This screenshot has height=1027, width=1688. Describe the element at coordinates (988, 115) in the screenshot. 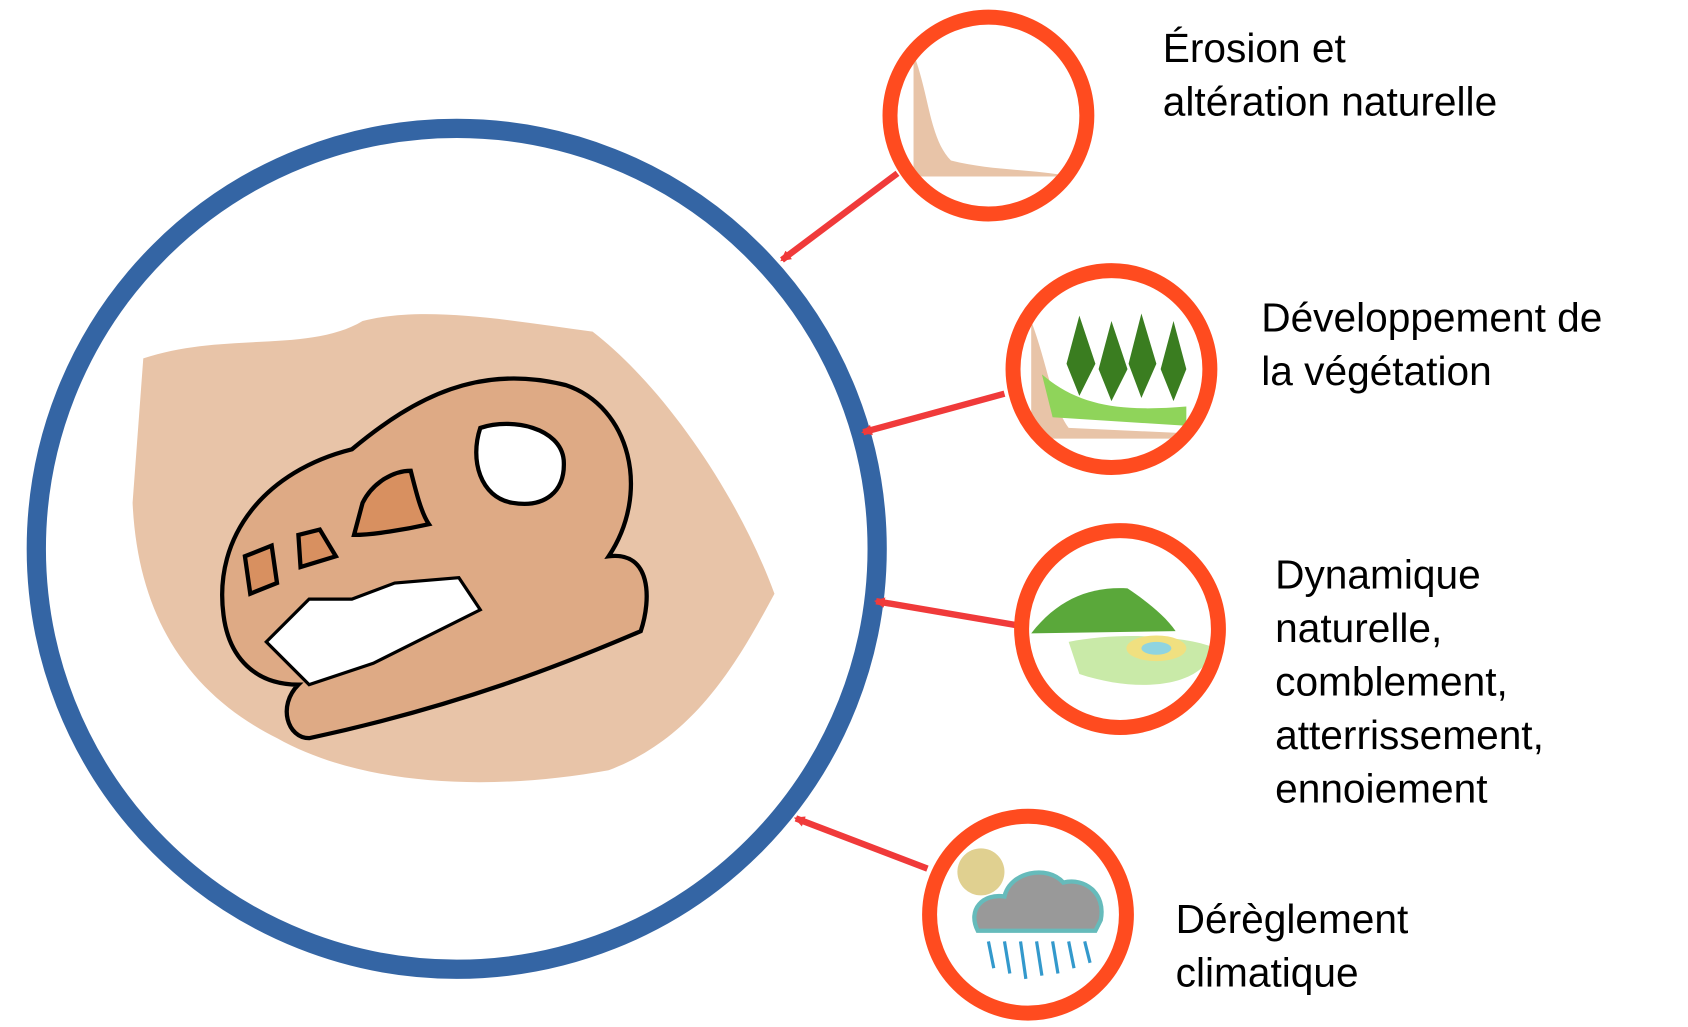

I see `icon-erosion` at that location.